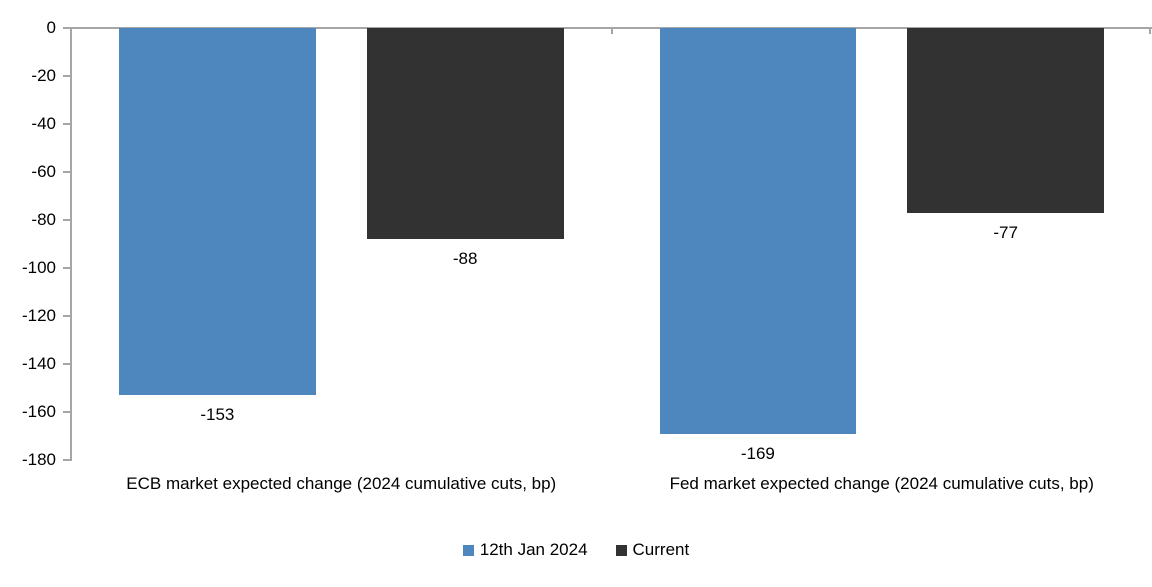 Image resolution: width=1152 pixels, height=587 pixels. What do you see at coordinates (71, 244) in the screenshot?
I see `y-axis-line` at bounding box center [71, 244].